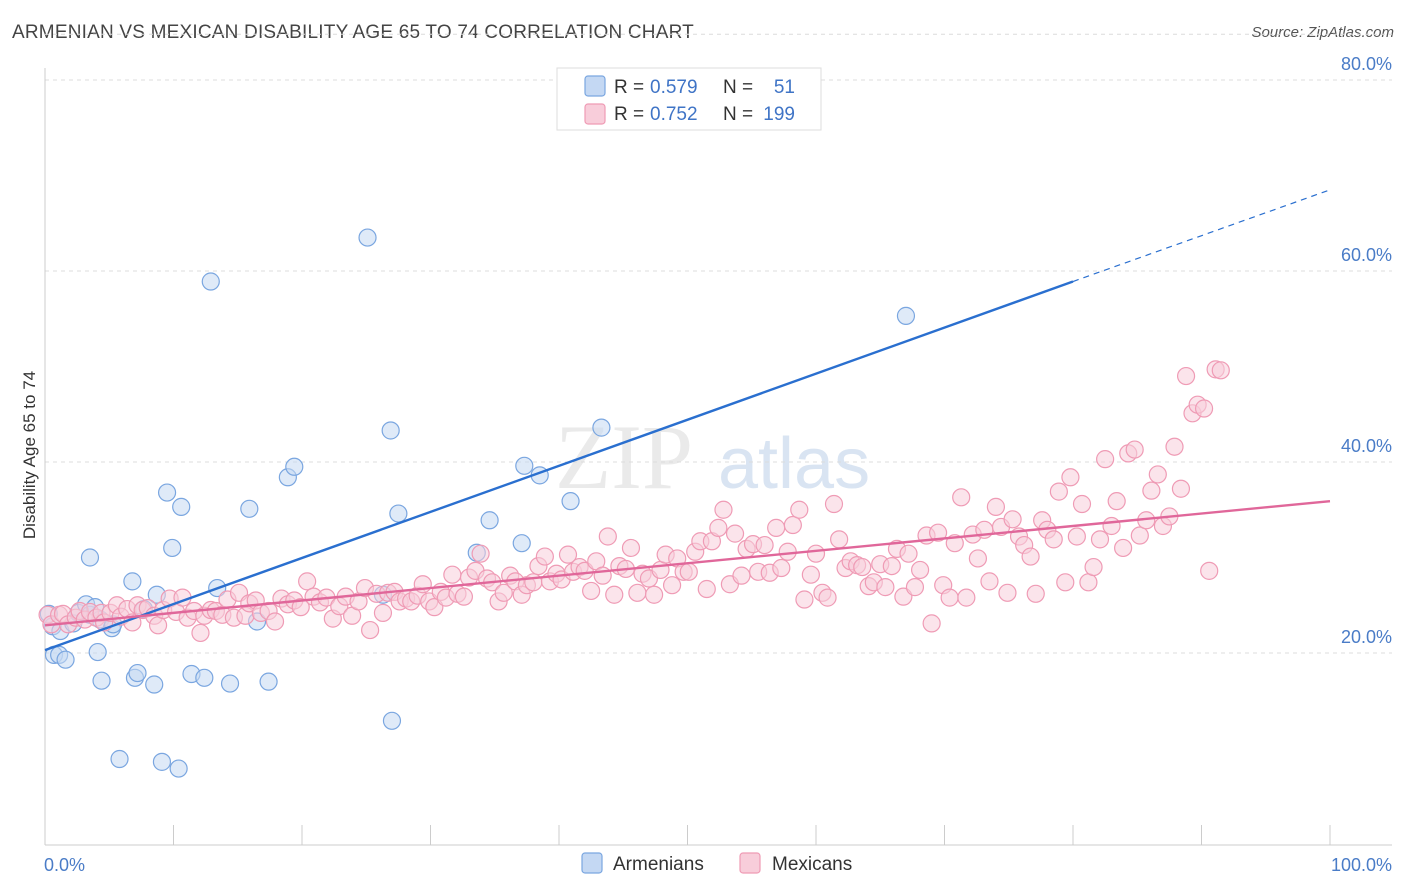  Describe the element at coordinates (629, 87) in the screenshot. I see `legend-r-label-armenians: R =` at that location.